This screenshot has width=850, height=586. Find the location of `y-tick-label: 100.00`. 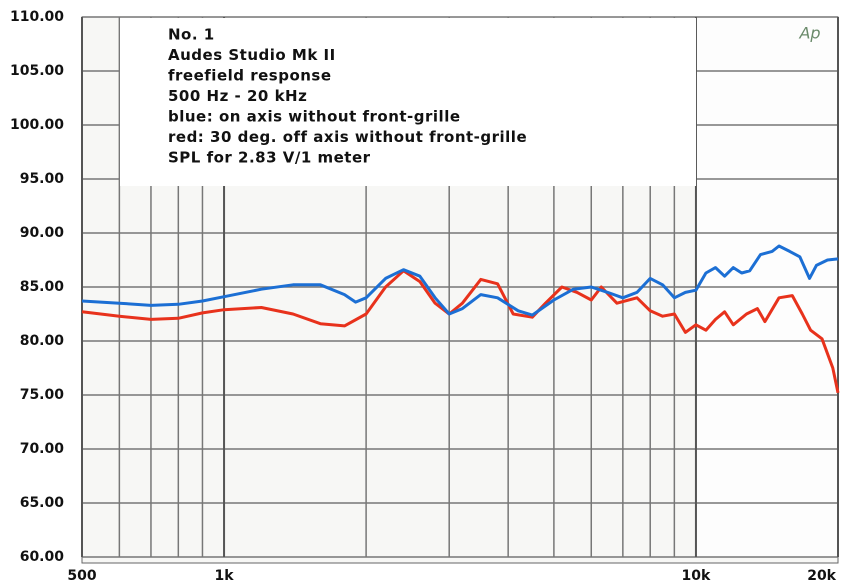

y-tick-label: 100.00 is located at coordinates (37, 125).